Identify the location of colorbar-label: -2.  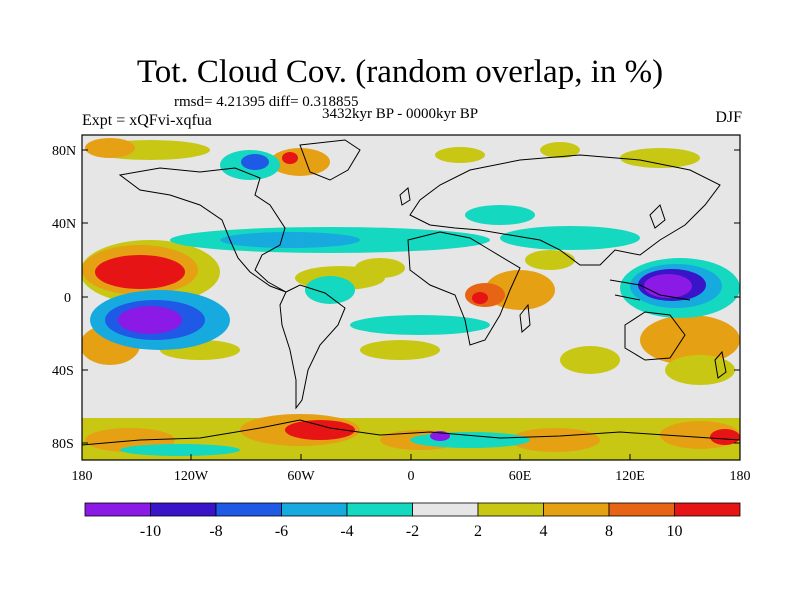
(412, 531).